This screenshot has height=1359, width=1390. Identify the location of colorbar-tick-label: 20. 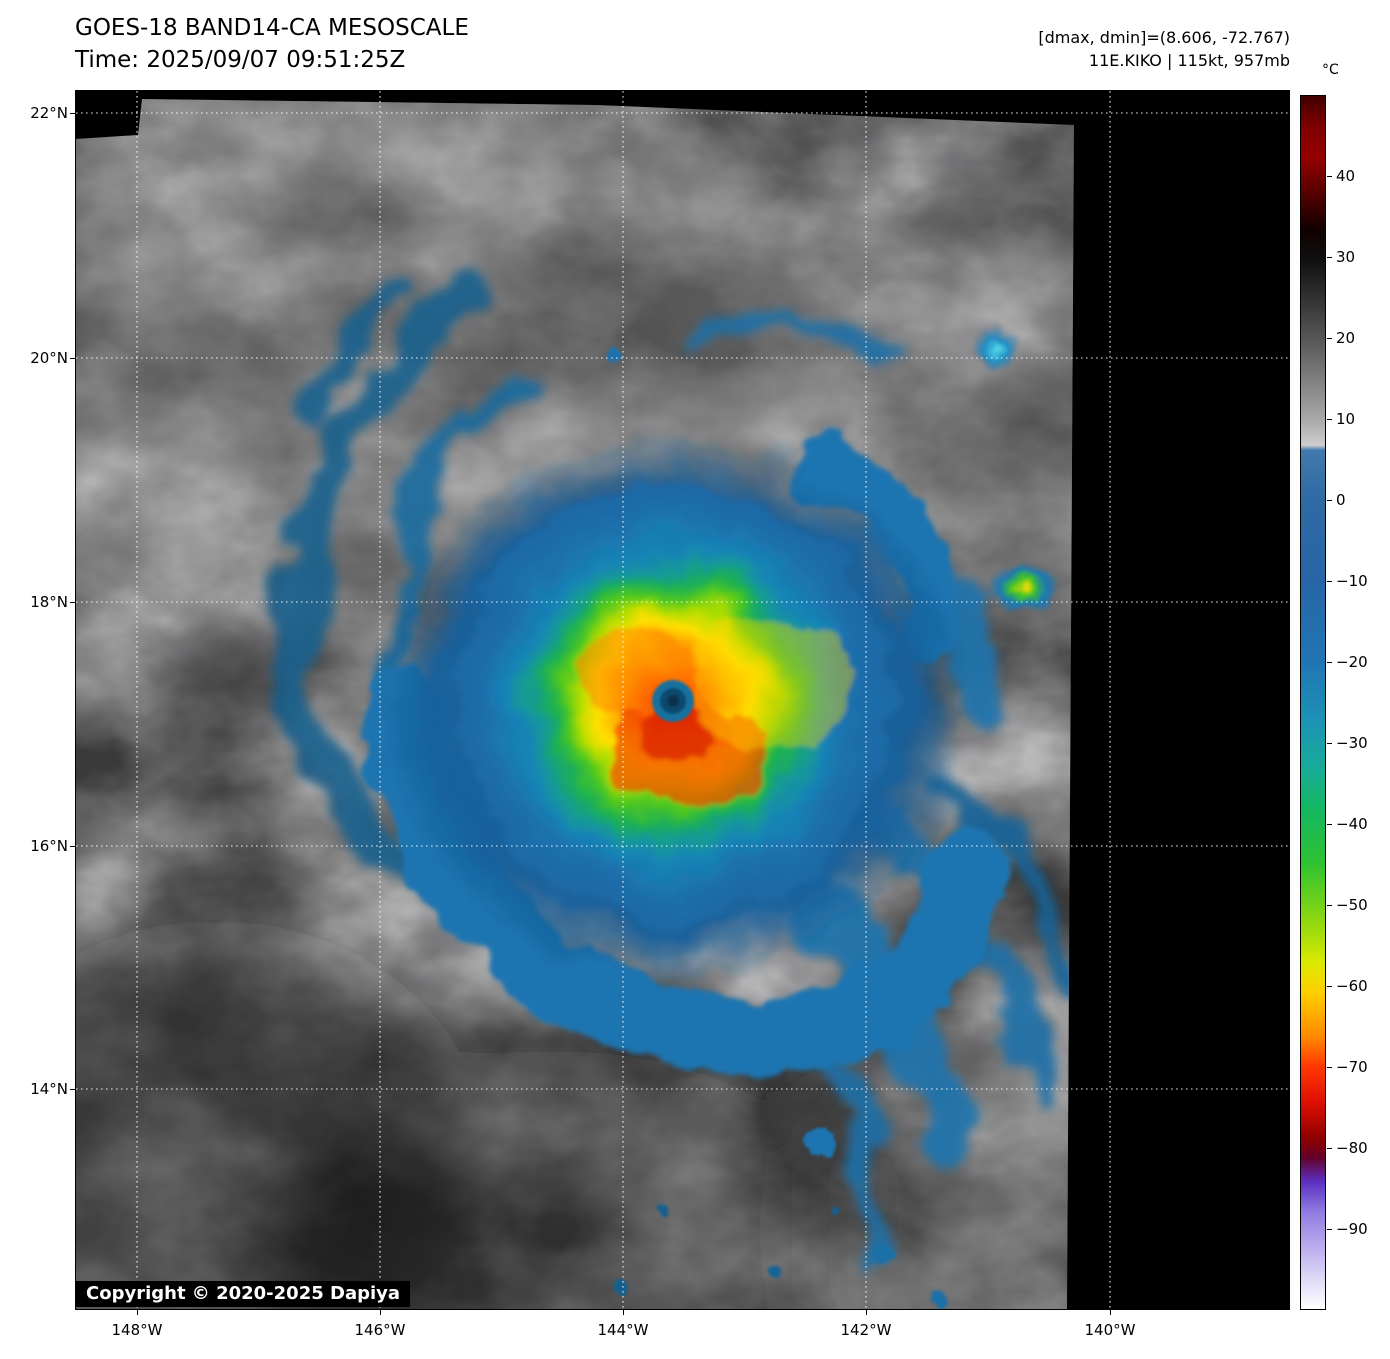
(1346, 338).